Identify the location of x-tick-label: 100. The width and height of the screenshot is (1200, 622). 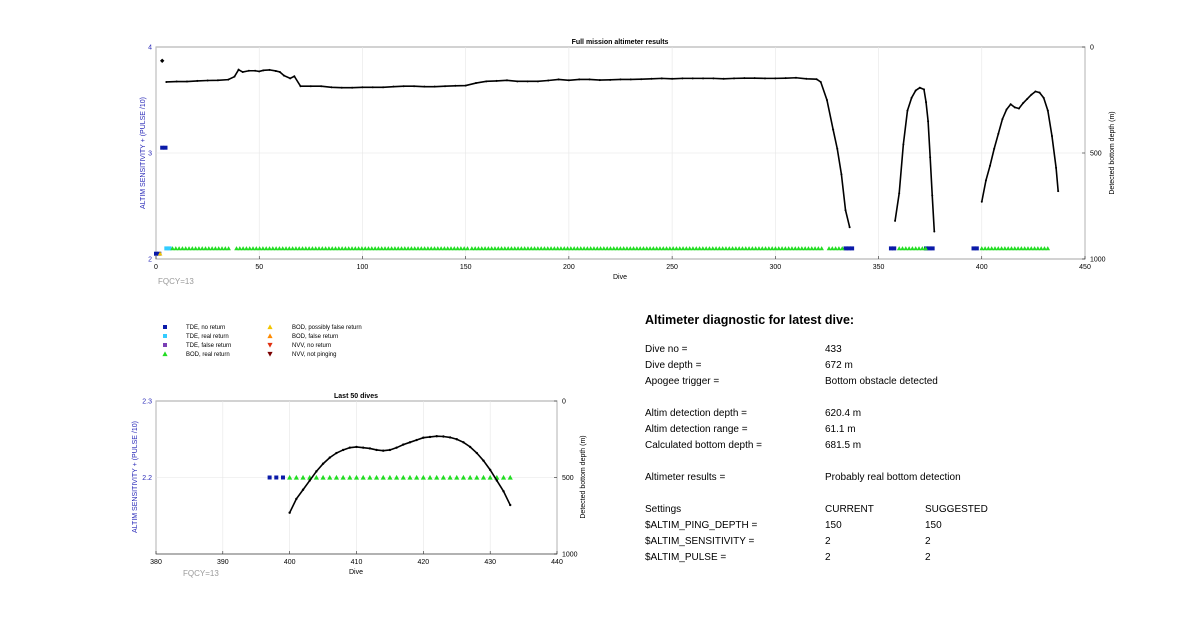
(363, 267).